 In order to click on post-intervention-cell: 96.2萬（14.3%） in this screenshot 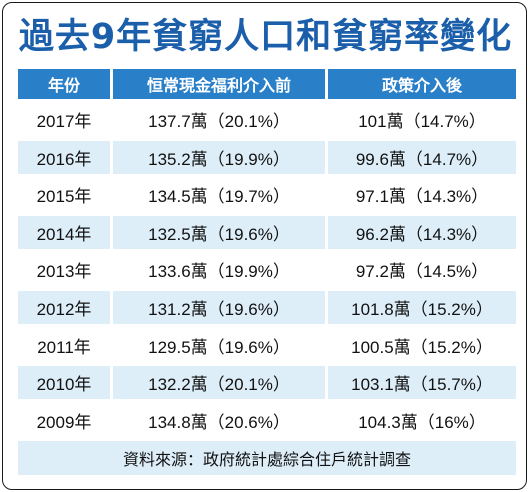, I will do `click(422, 232)`.